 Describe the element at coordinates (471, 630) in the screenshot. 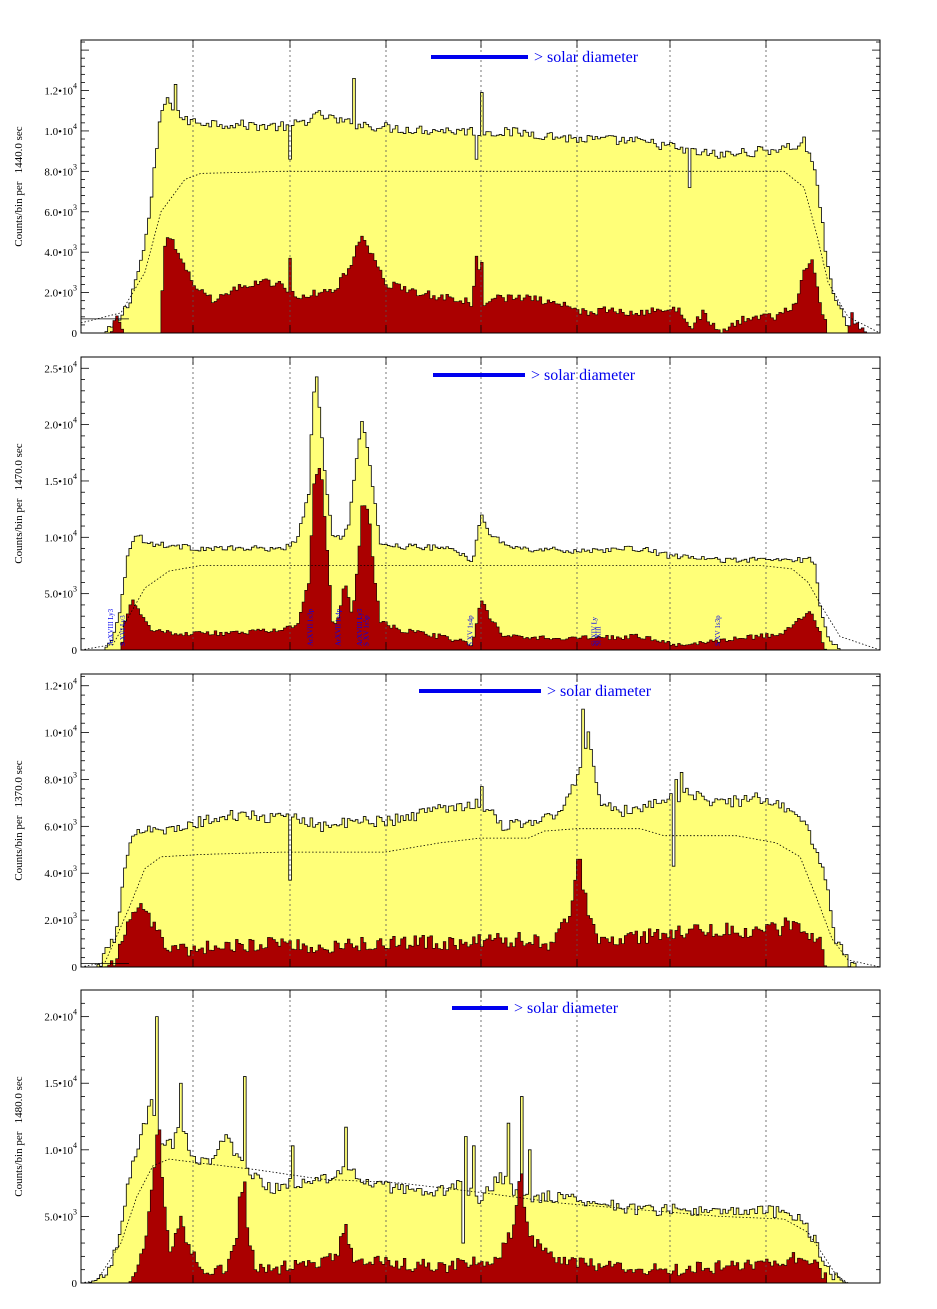

I see `spectral-line-label: S XV 1s4p` at that location.